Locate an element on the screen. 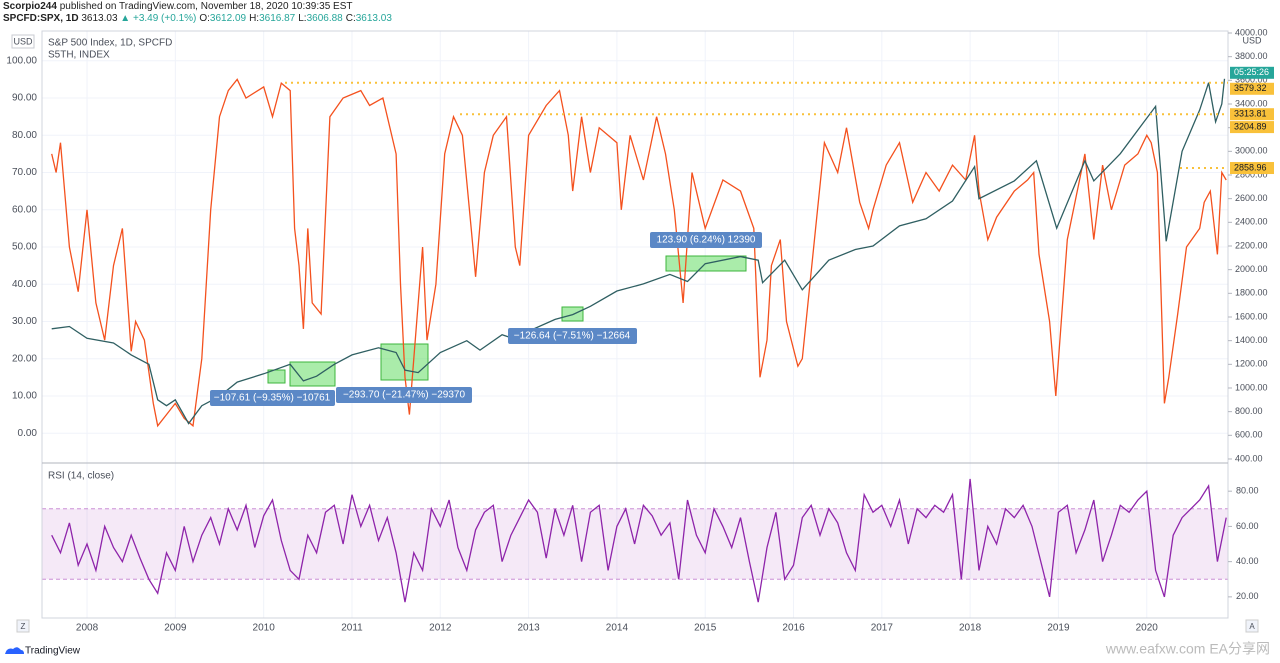 The width and height of the screenshot is (1280, 663). legend-spx: S&P 500 Index, 1D, SPCFD is located at coordinates (110, 43).